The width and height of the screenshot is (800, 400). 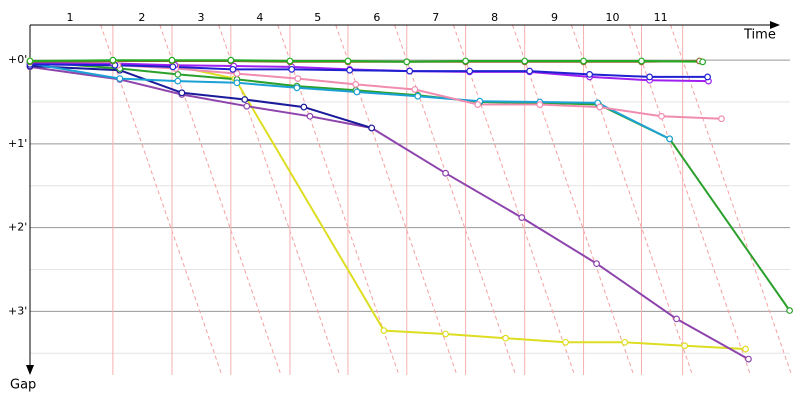 What do you see at coordinates (30, 370) in the screenshot?
I see `y-axis-arrow` at bounding box center [30, 370].